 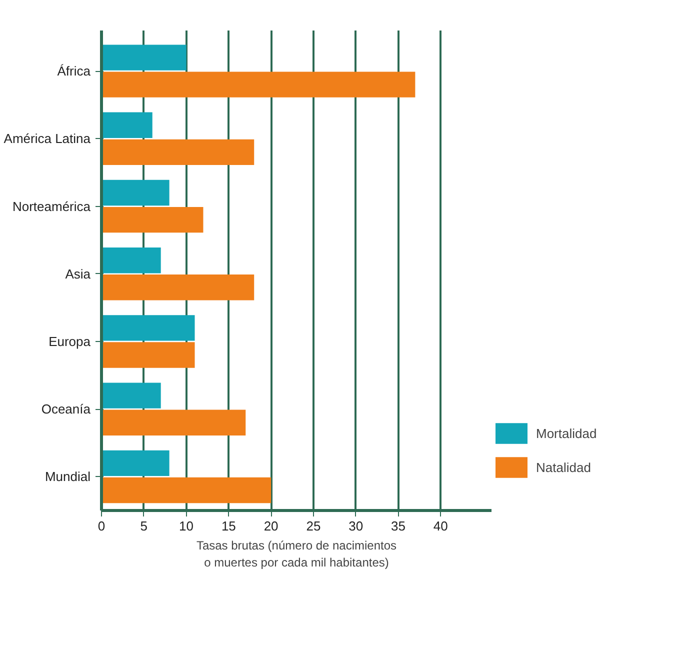 What do you see at coordinates (228, 526) in the screenshot?
I see `x-tick-label: 15` at bounding box center [228, 526].